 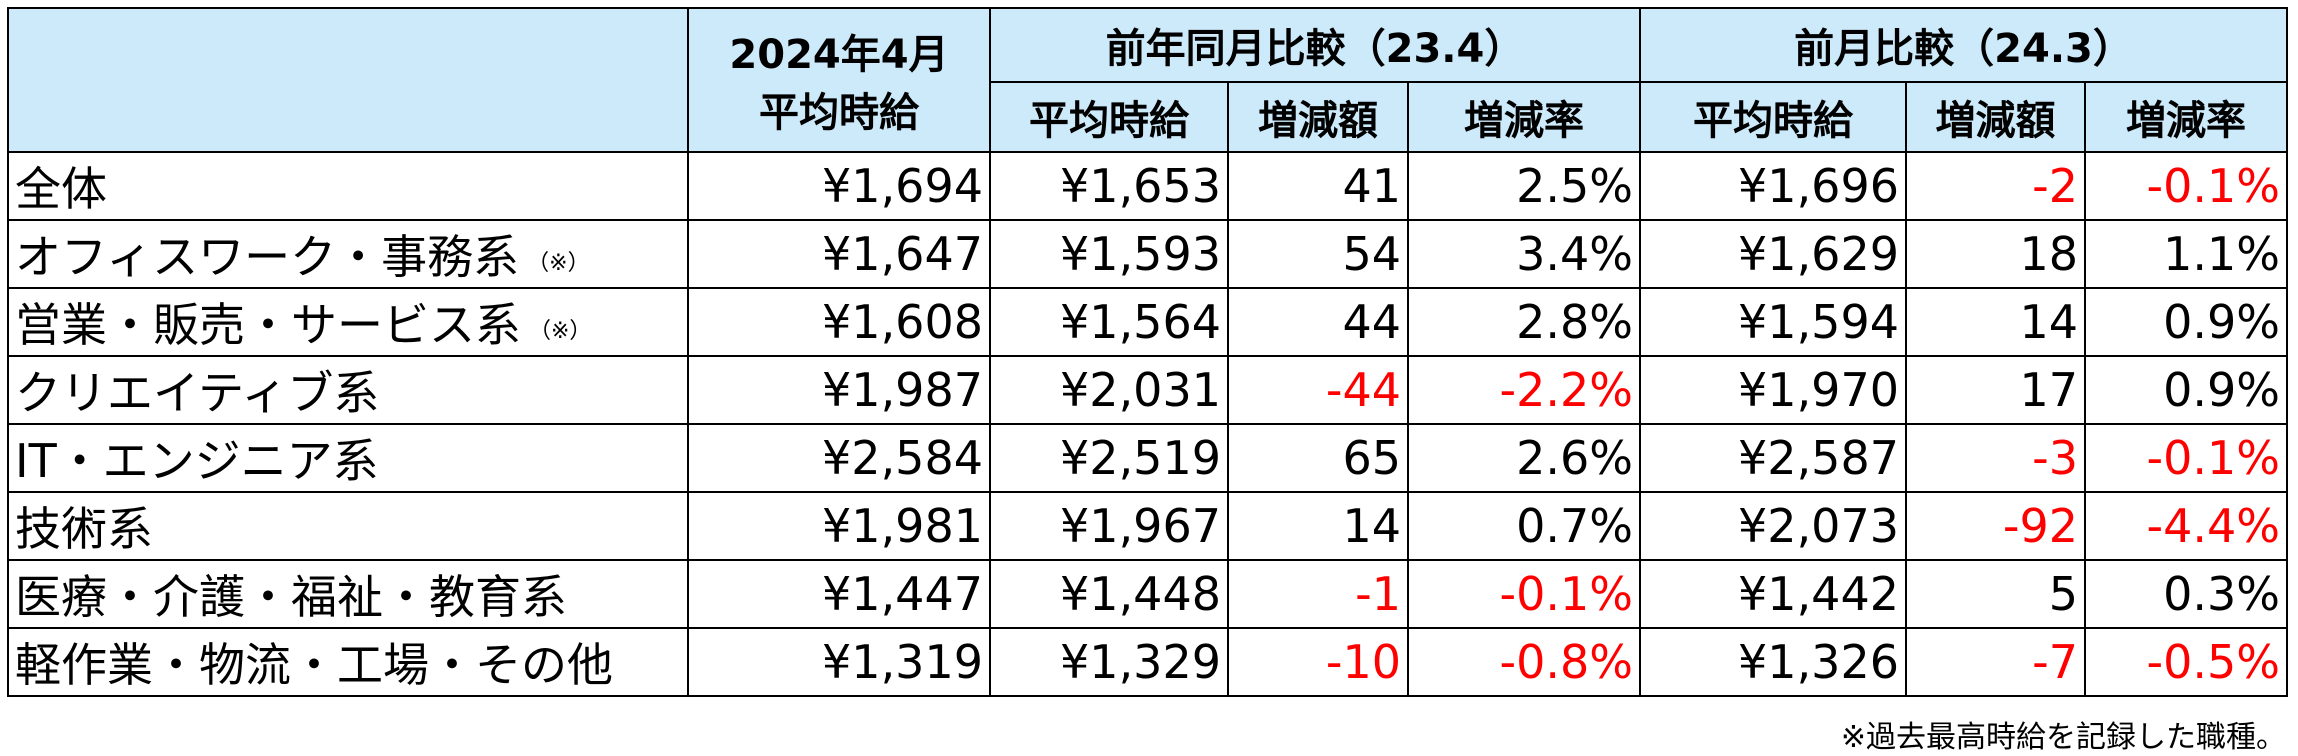 I want to click on value-cell: ¥1,593, so click(x=1109, y=254).